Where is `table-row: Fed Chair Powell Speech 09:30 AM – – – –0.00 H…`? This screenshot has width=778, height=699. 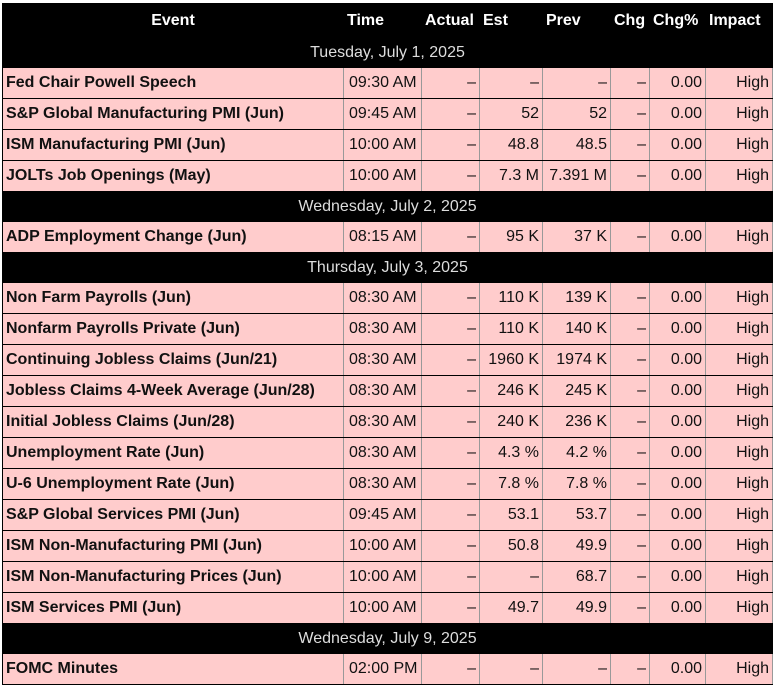
table-row: Fed Chair Powell Speech 09:30 AM – – – –0.00 H… is located at coordinates (387, 83).